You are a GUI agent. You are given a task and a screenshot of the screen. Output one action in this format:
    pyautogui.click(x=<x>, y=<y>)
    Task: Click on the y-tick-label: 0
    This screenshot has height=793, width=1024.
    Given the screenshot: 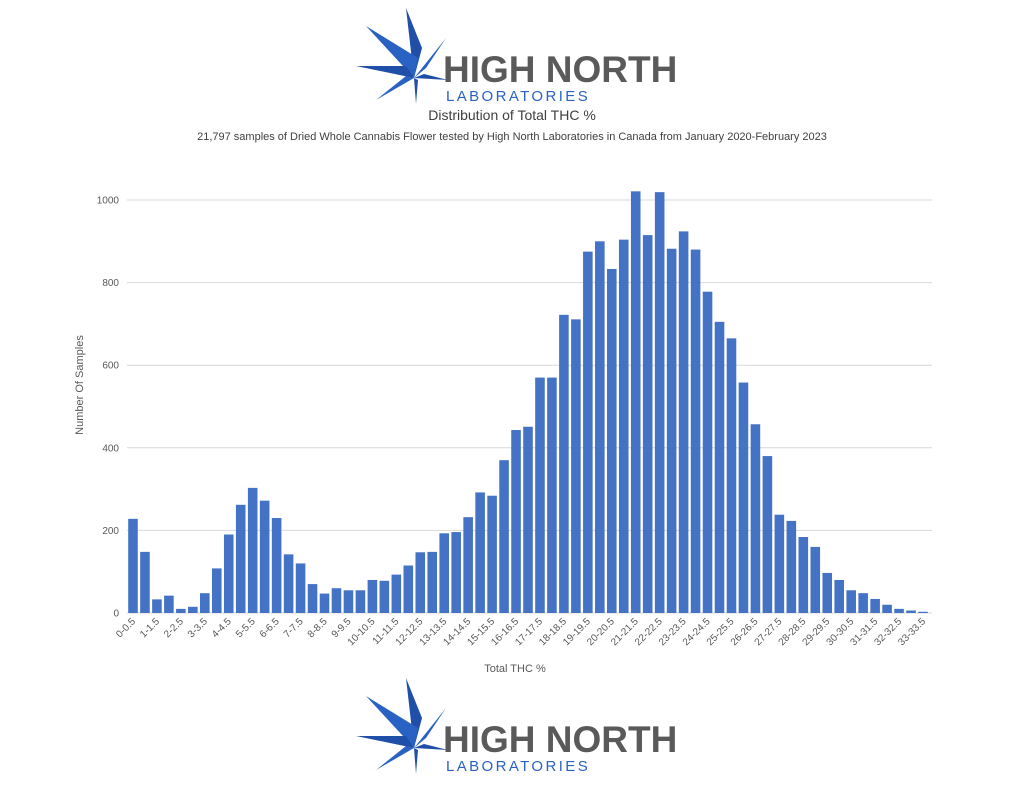 What is the action you would take?
    pyautogui.click(x=116, y=614)
    